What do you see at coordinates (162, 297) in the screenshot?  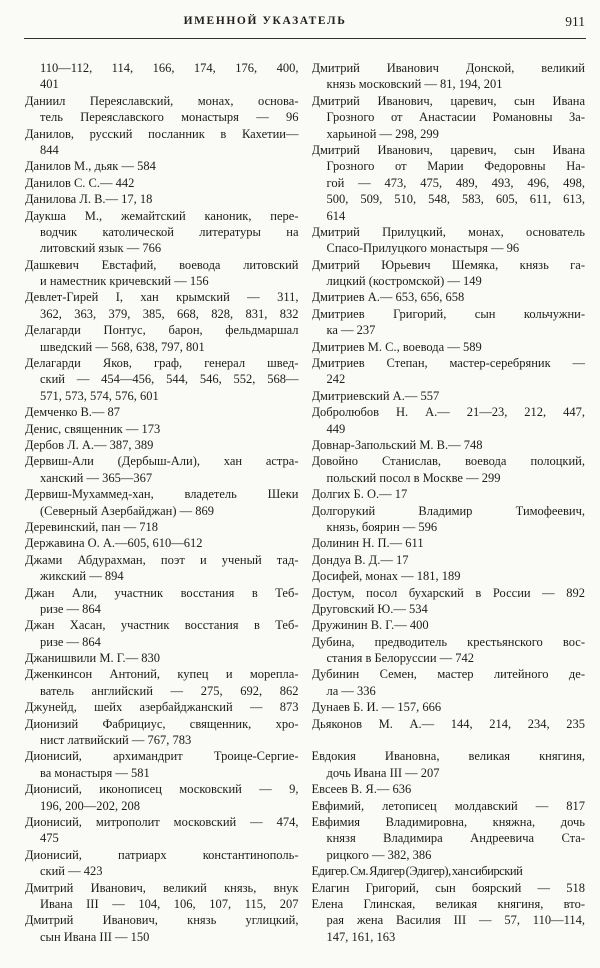 I see `index-line: Девлет-Гирей I, хан крымский — 311,` at bounding box center [162, 297].